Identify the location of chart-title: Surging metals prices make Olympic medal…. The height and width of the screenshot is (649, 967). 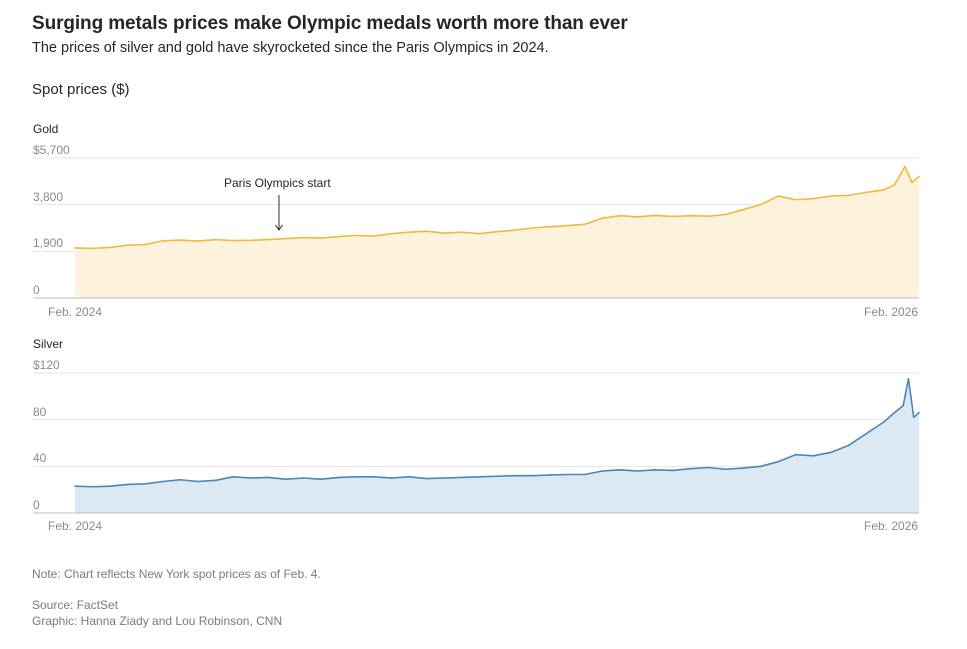
(330, 23).